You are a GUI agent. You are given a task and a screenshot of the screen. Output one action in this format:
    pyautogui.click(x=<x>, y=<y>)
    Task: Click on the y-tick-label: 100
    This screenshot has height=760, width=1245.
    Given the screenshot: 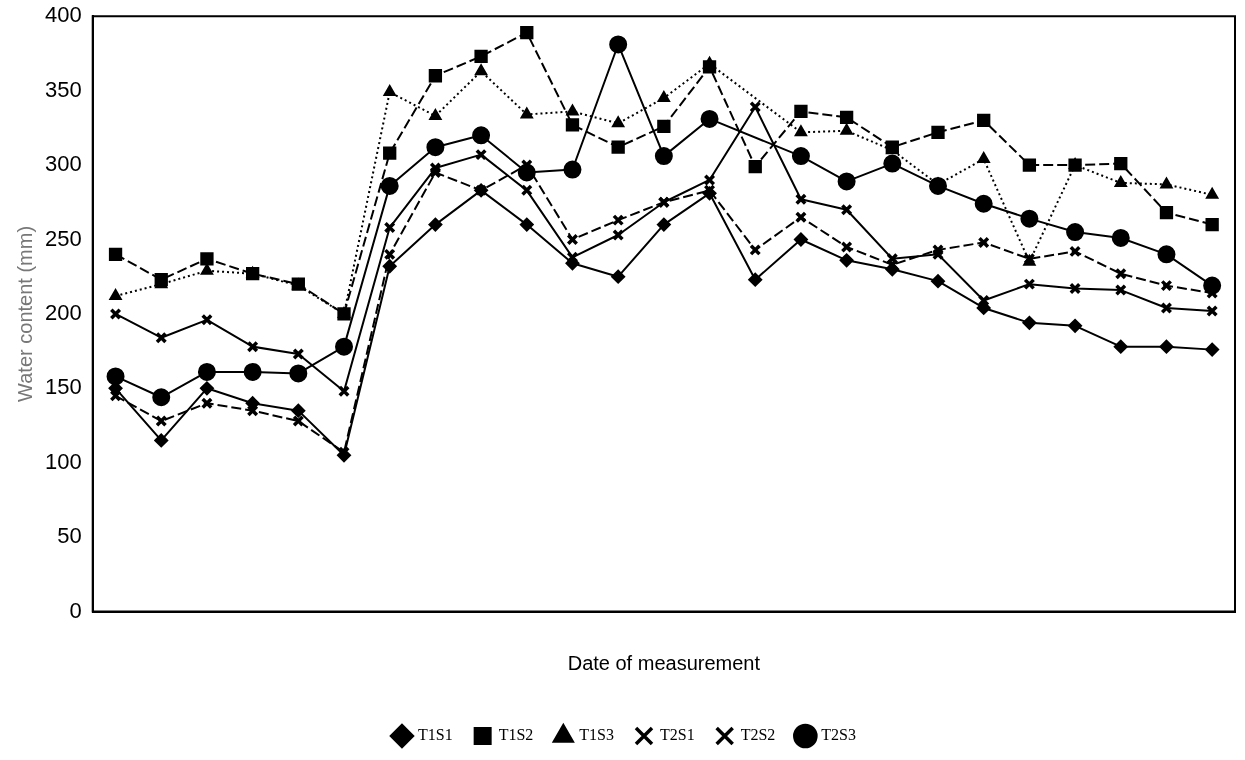 What is the action you would take?
    pyautogui.click(x=63, y=461)
    